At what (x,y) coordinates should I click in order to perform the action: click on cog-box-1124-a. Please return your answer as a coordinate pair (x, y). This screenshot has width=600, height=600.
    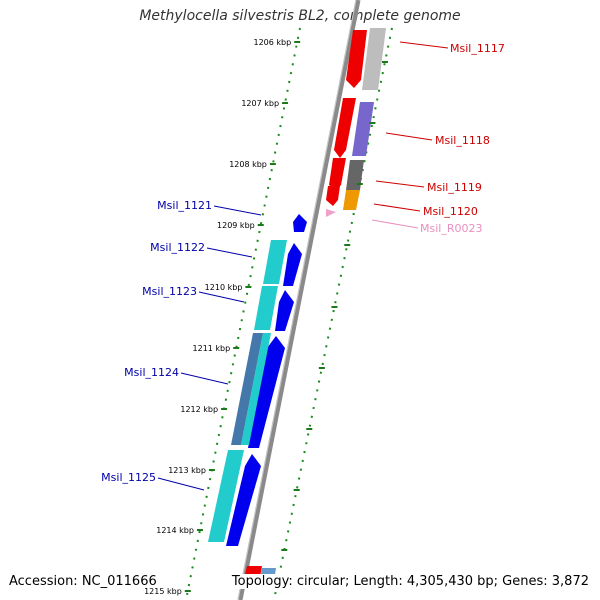
    Looking at the image, I should click on (247, 389).